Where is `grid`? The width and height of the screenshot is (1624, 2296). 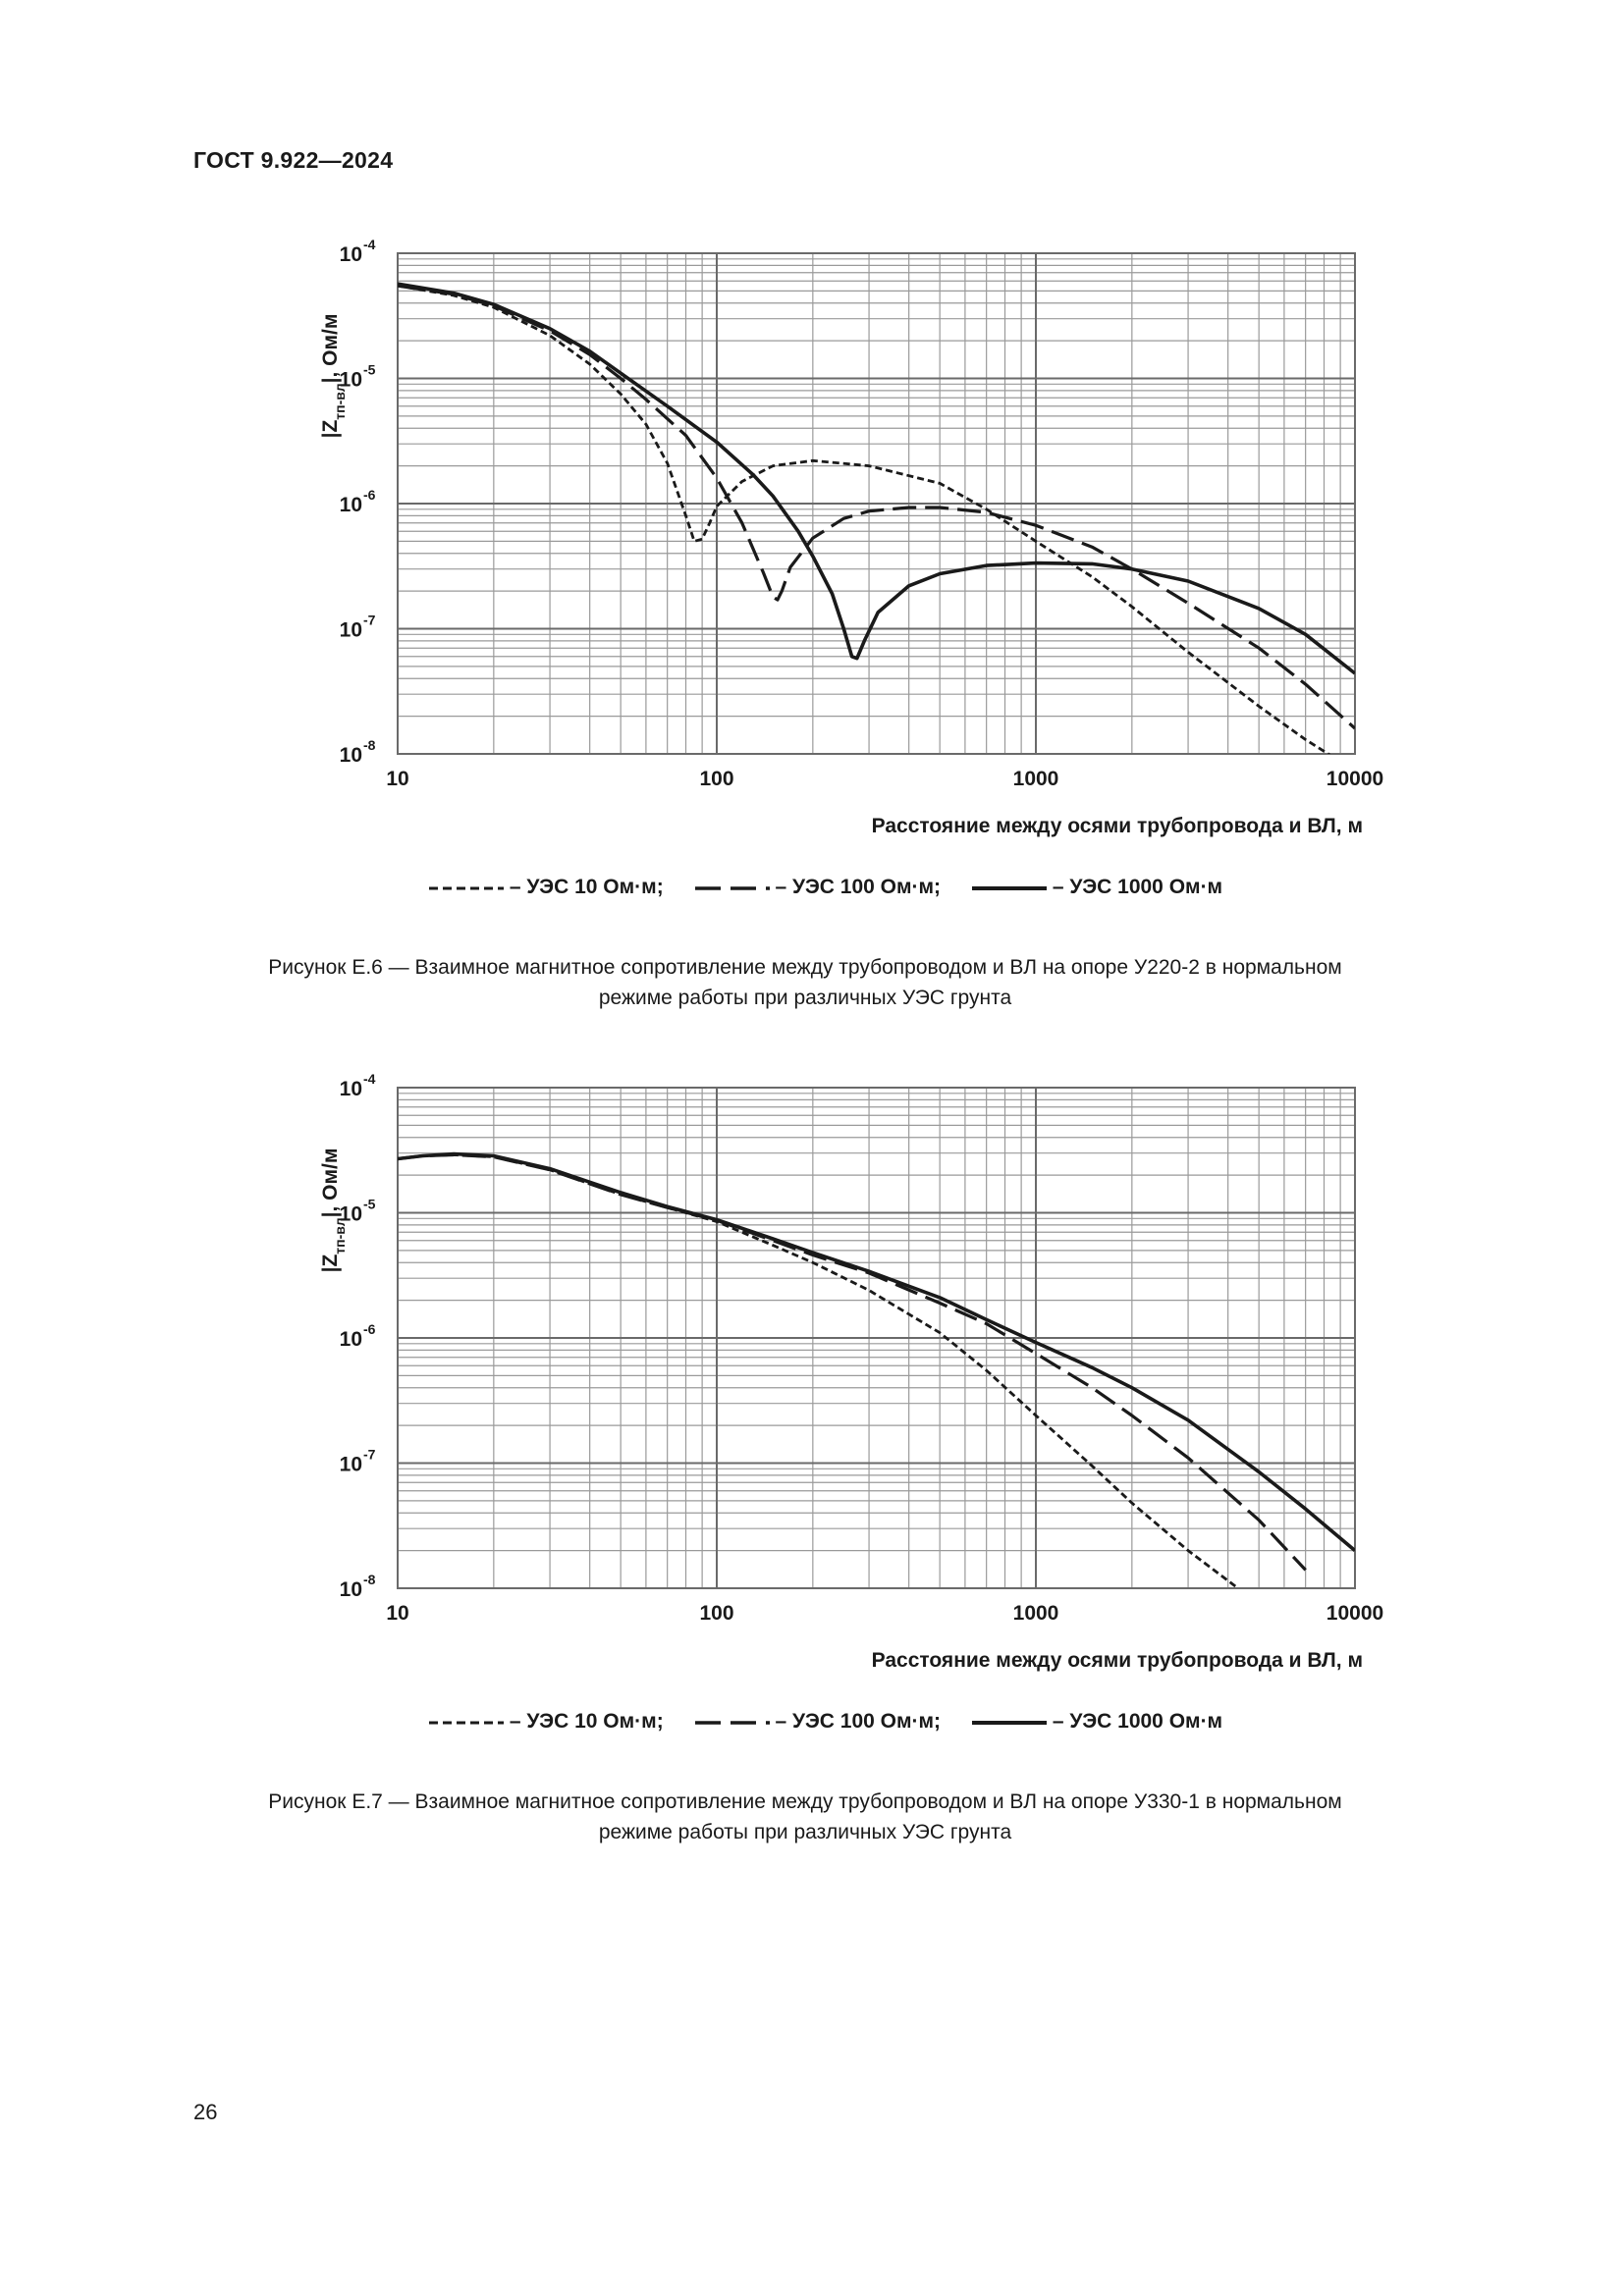
grid is located at coordinates (876, 1338).